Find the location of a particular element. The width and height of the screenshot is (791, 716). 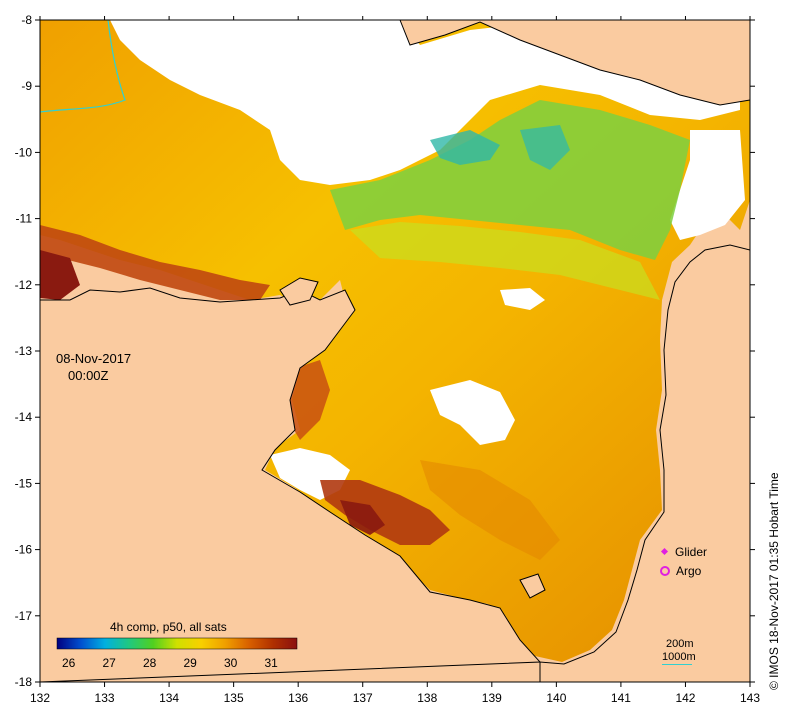

lon-tick-label: 141 is located at coordinates (621, 698).